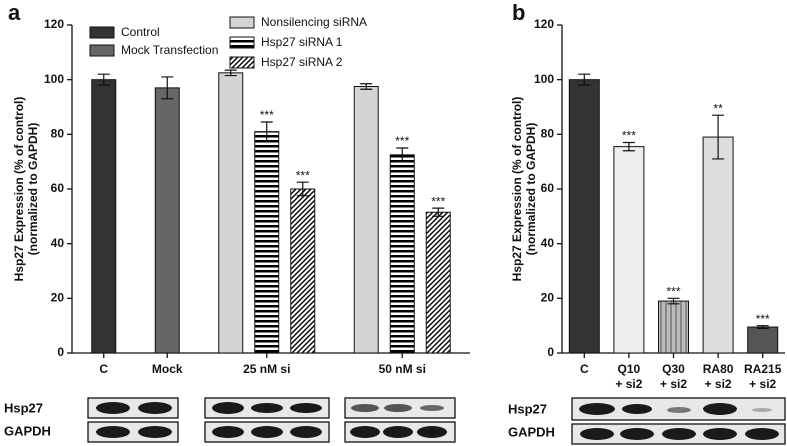  What do you see at coordinates (436, 421) in the screenshot?
I see `western-blots` at bounding box center [436, 421].